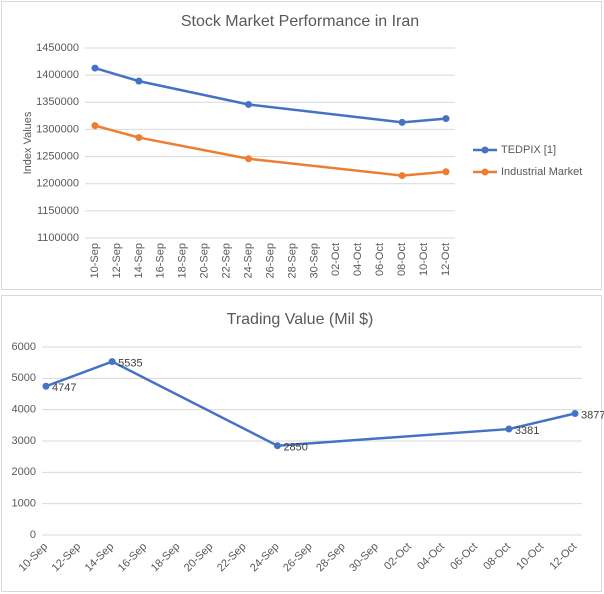  What do you see at coordinates (336, 259) in the screenshot?
I see `x-tick-label: 02-Oct` at bounding box center [336, 259].